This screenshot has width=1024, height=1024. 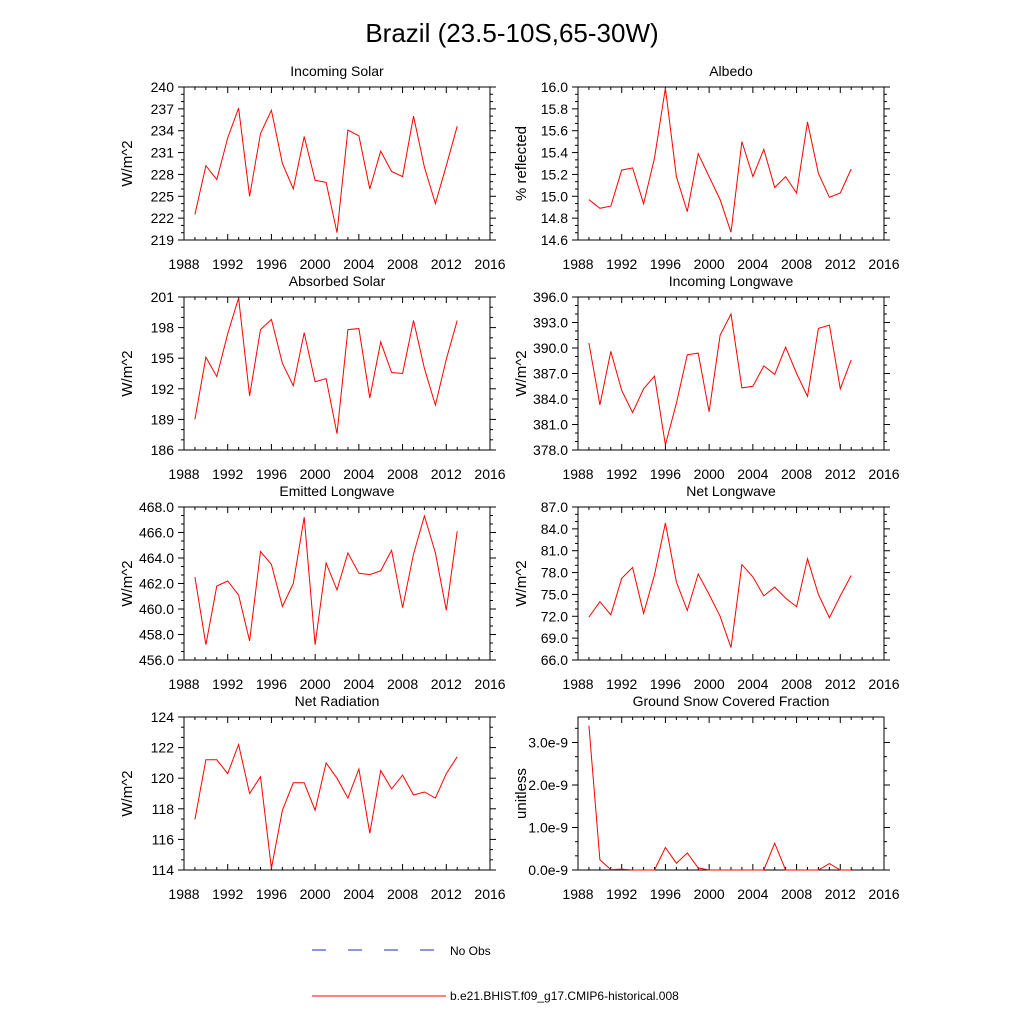 I want to click on y-tick-label: 75.0, so click(x=554, y=594).